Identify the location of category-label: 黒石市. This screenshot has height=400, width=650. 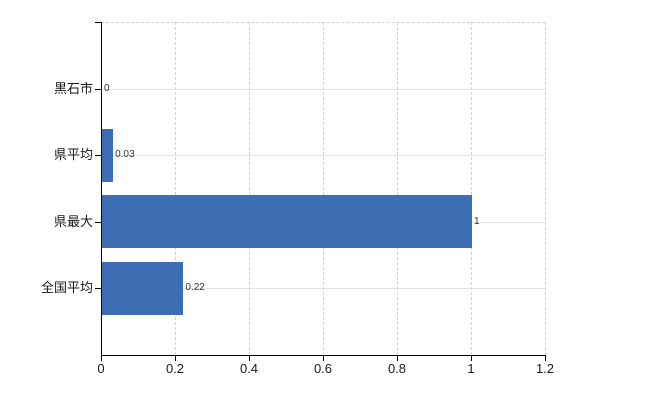
(73, 88).